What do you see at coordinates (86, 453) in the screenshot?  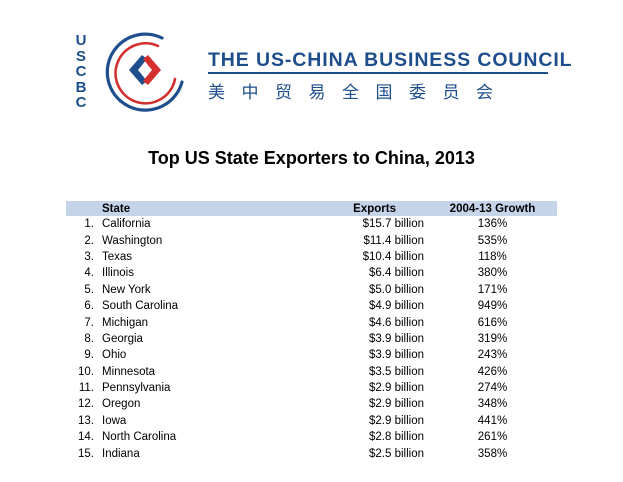 I see `cell-rank: 15.` at bounding box center [86, 453].